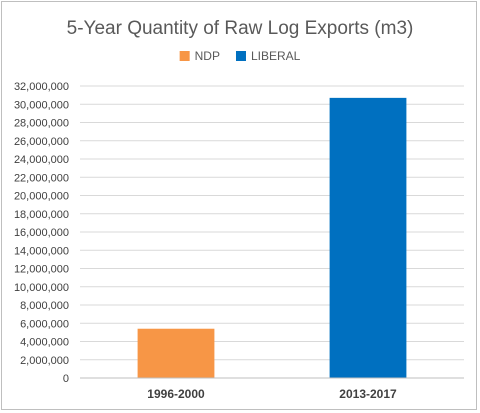 The height and width of the screenshot is (413, 480). I want to click on y-tick-label: 20,000,000, so click(41, 197).